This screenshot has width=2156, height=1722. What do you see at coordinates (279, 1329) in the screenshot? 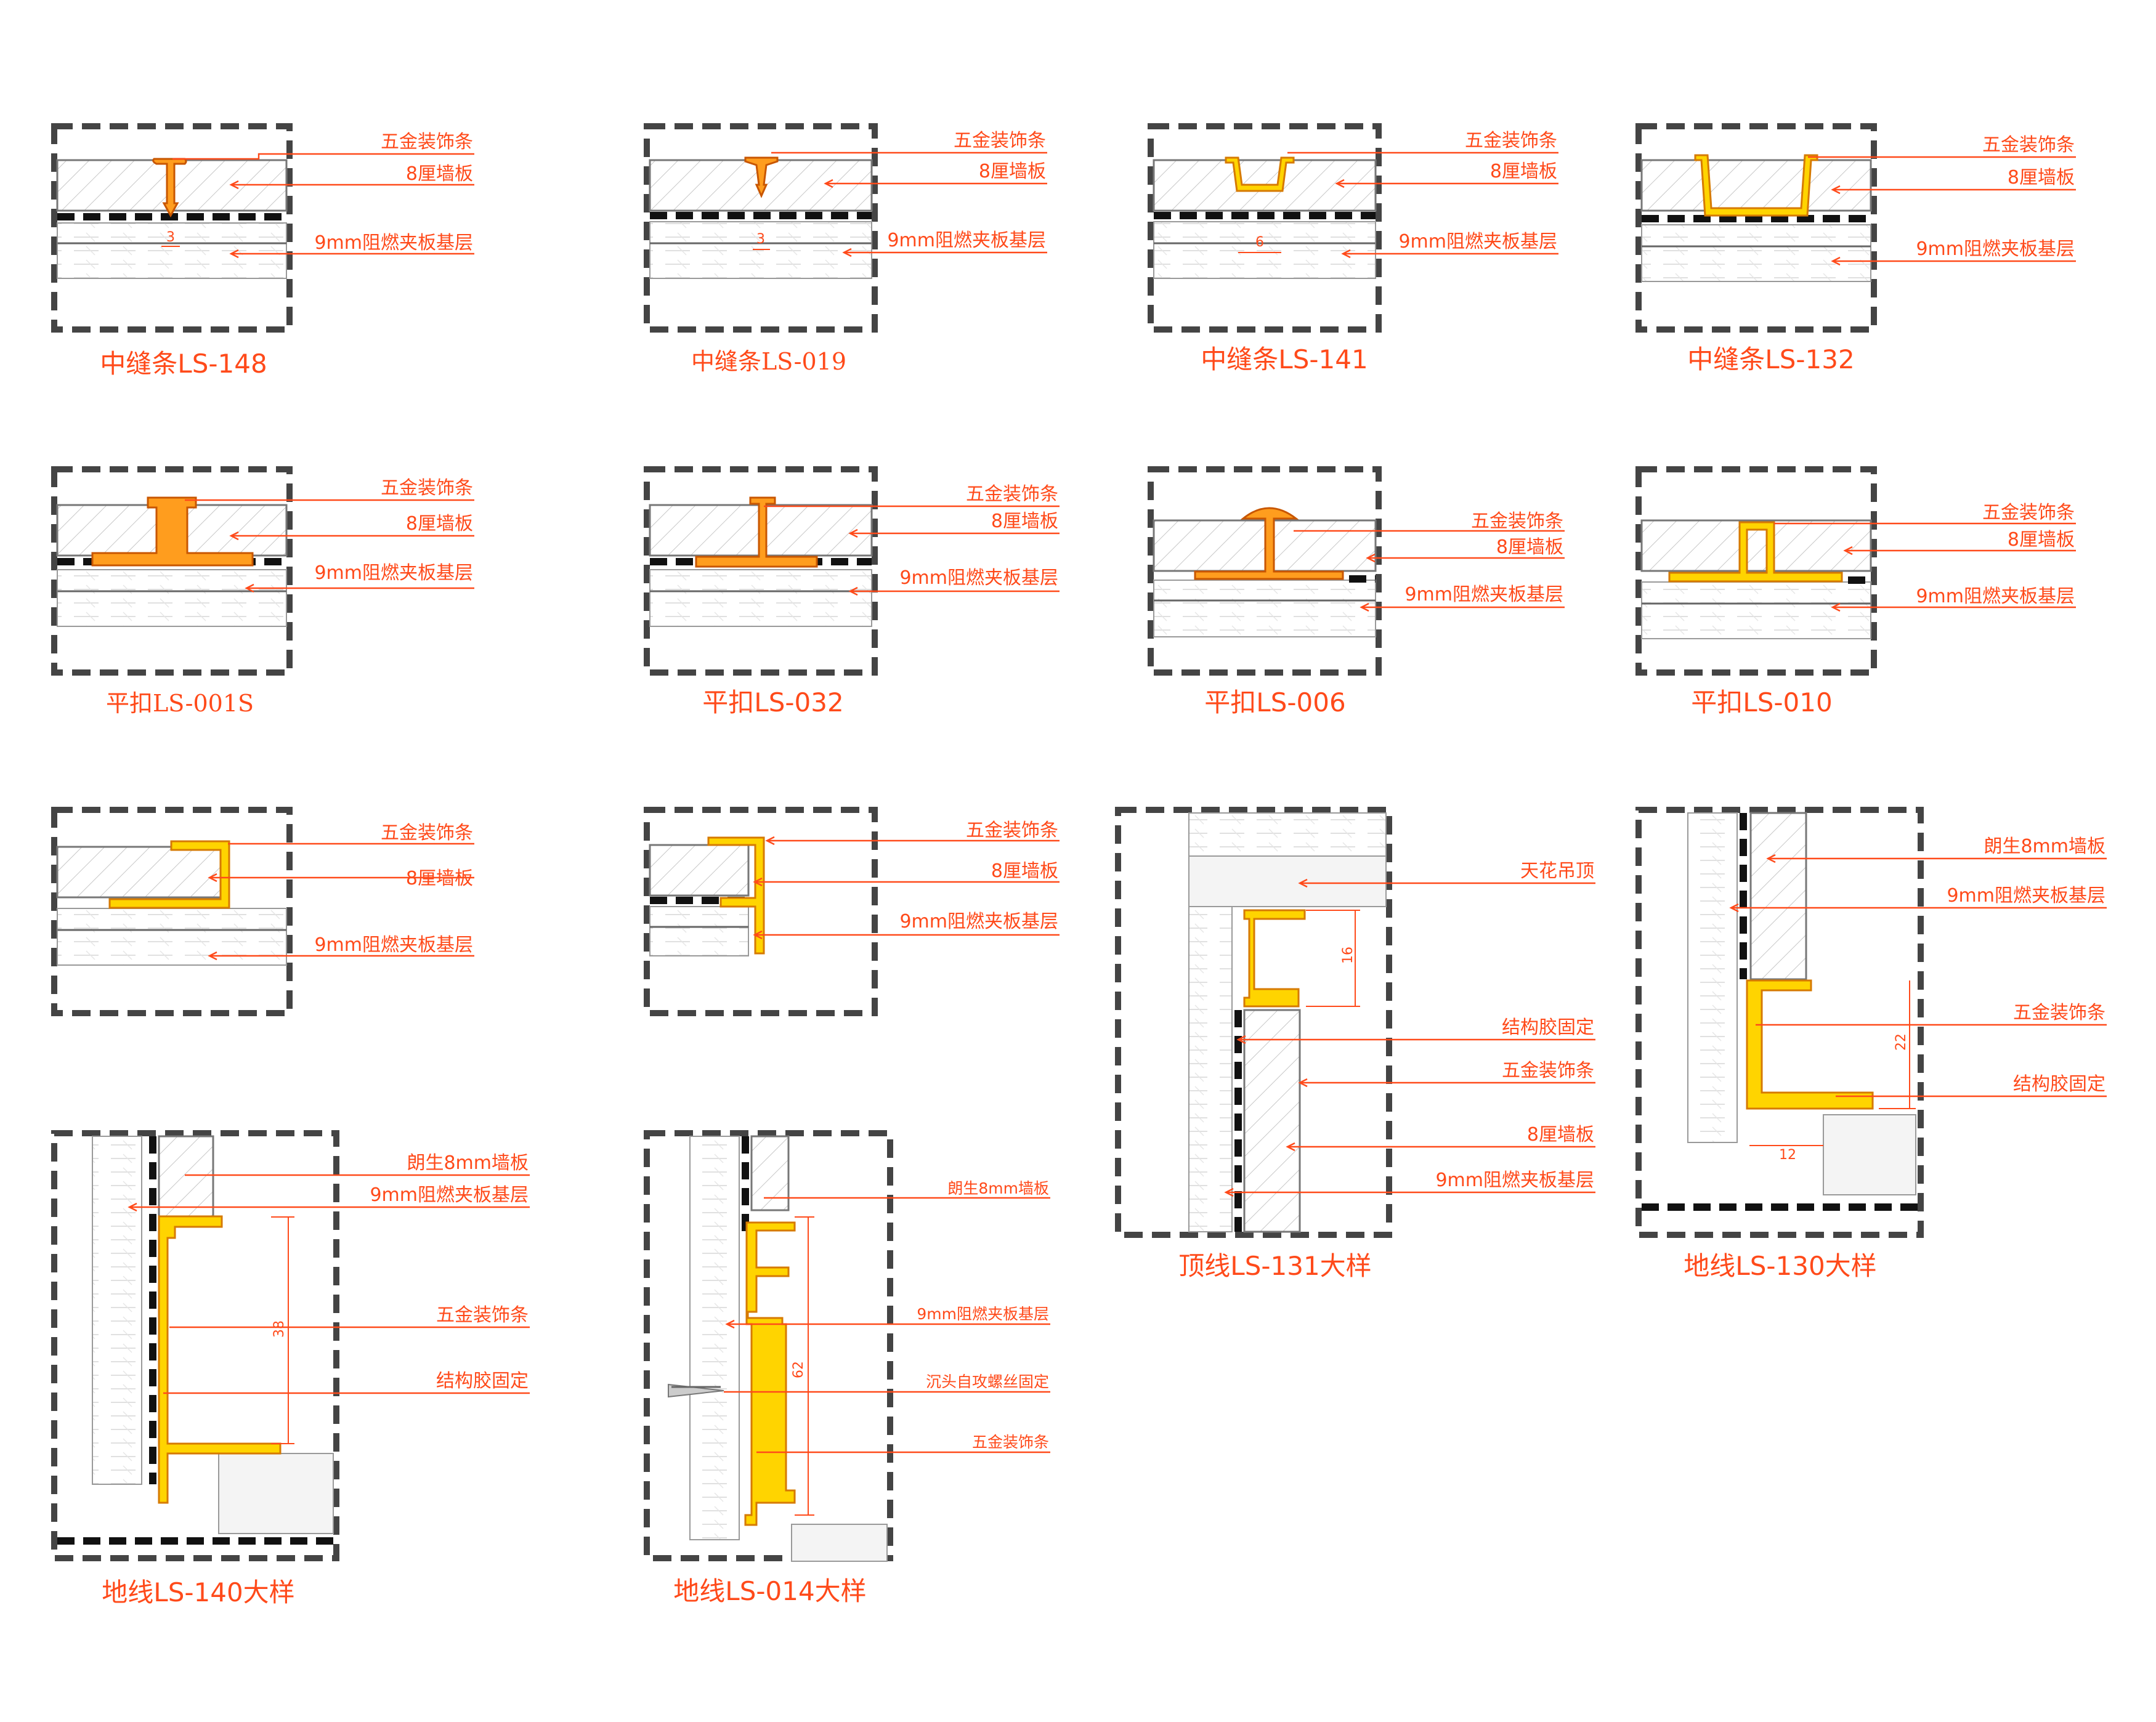
I see `dimension-label: 38` at bounding box center [279, 1329].